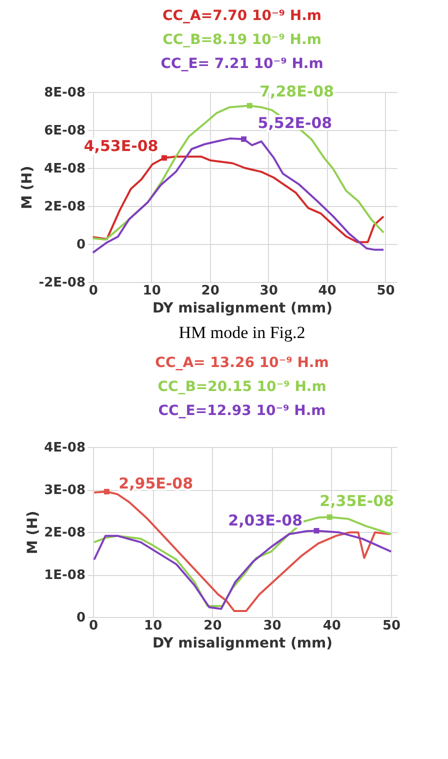 This screenshot has height=759, width=448. I want to click on text: CC_B=8.19 10⁻⁹ H.m, so click(242, 40).